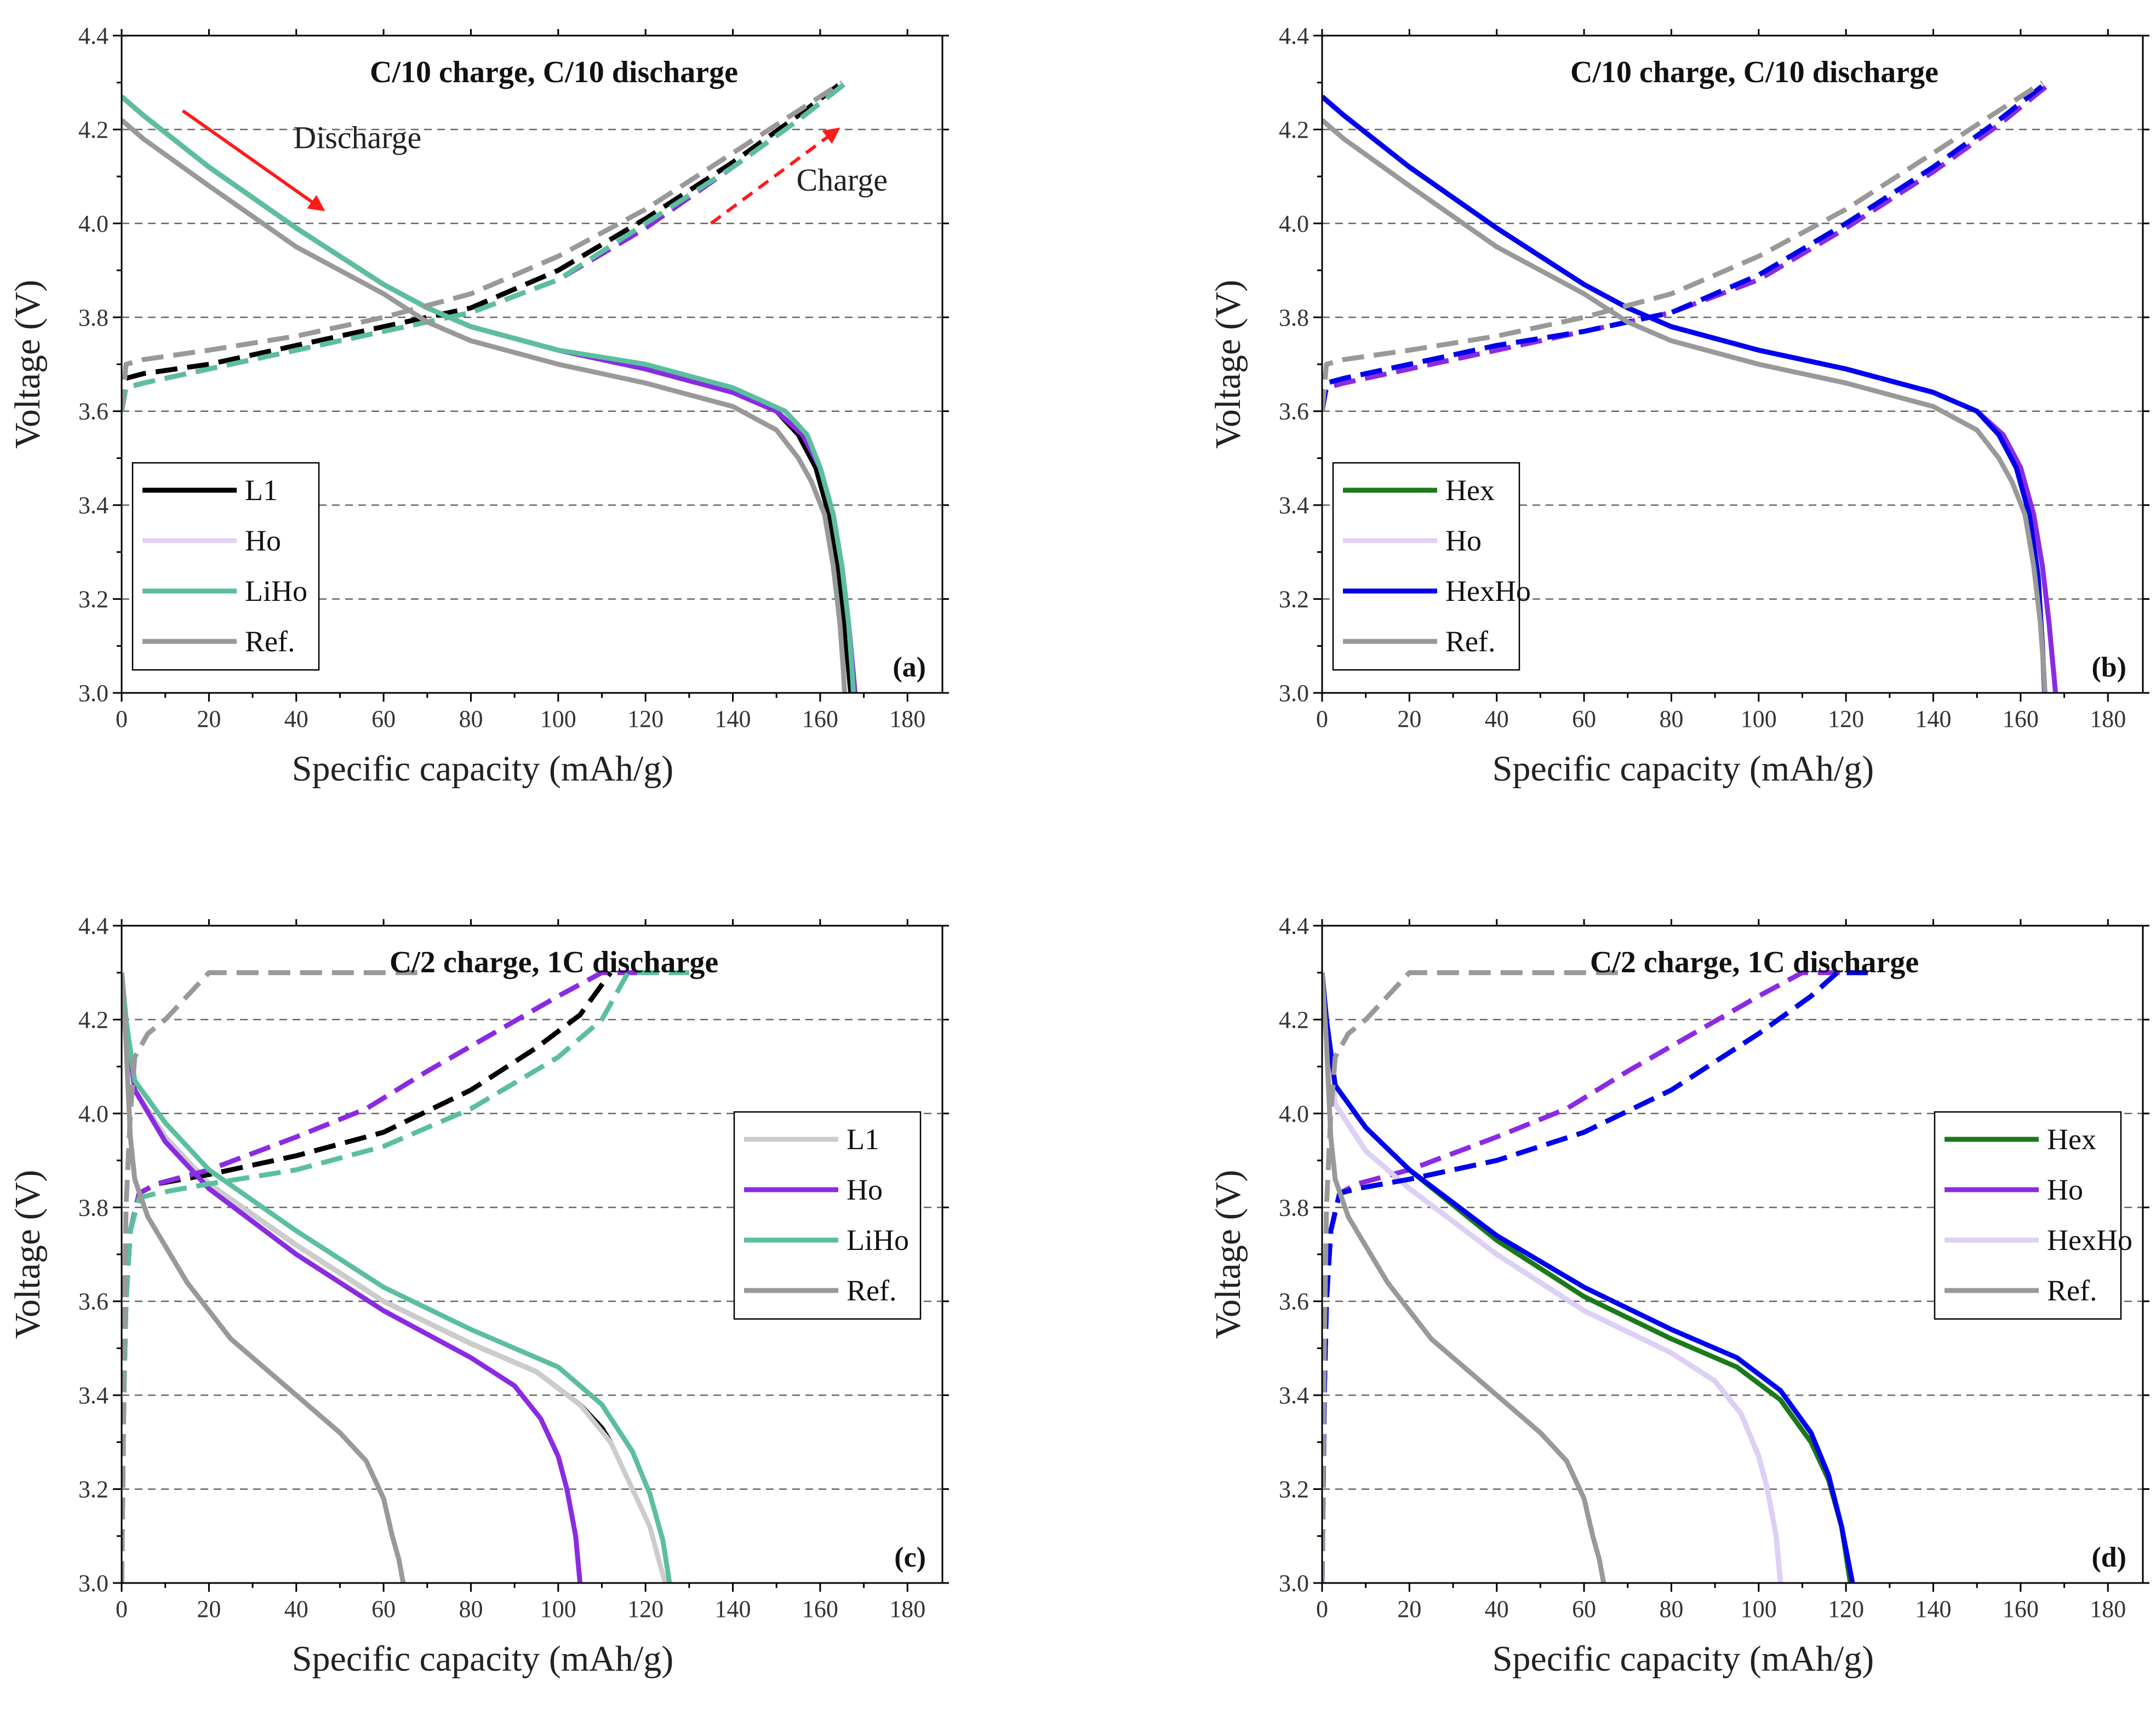  What do you see at coordinates (93, 599) in the screenshot?
I see `y-tick-label: 3.2` at bounding box center [93, 599].